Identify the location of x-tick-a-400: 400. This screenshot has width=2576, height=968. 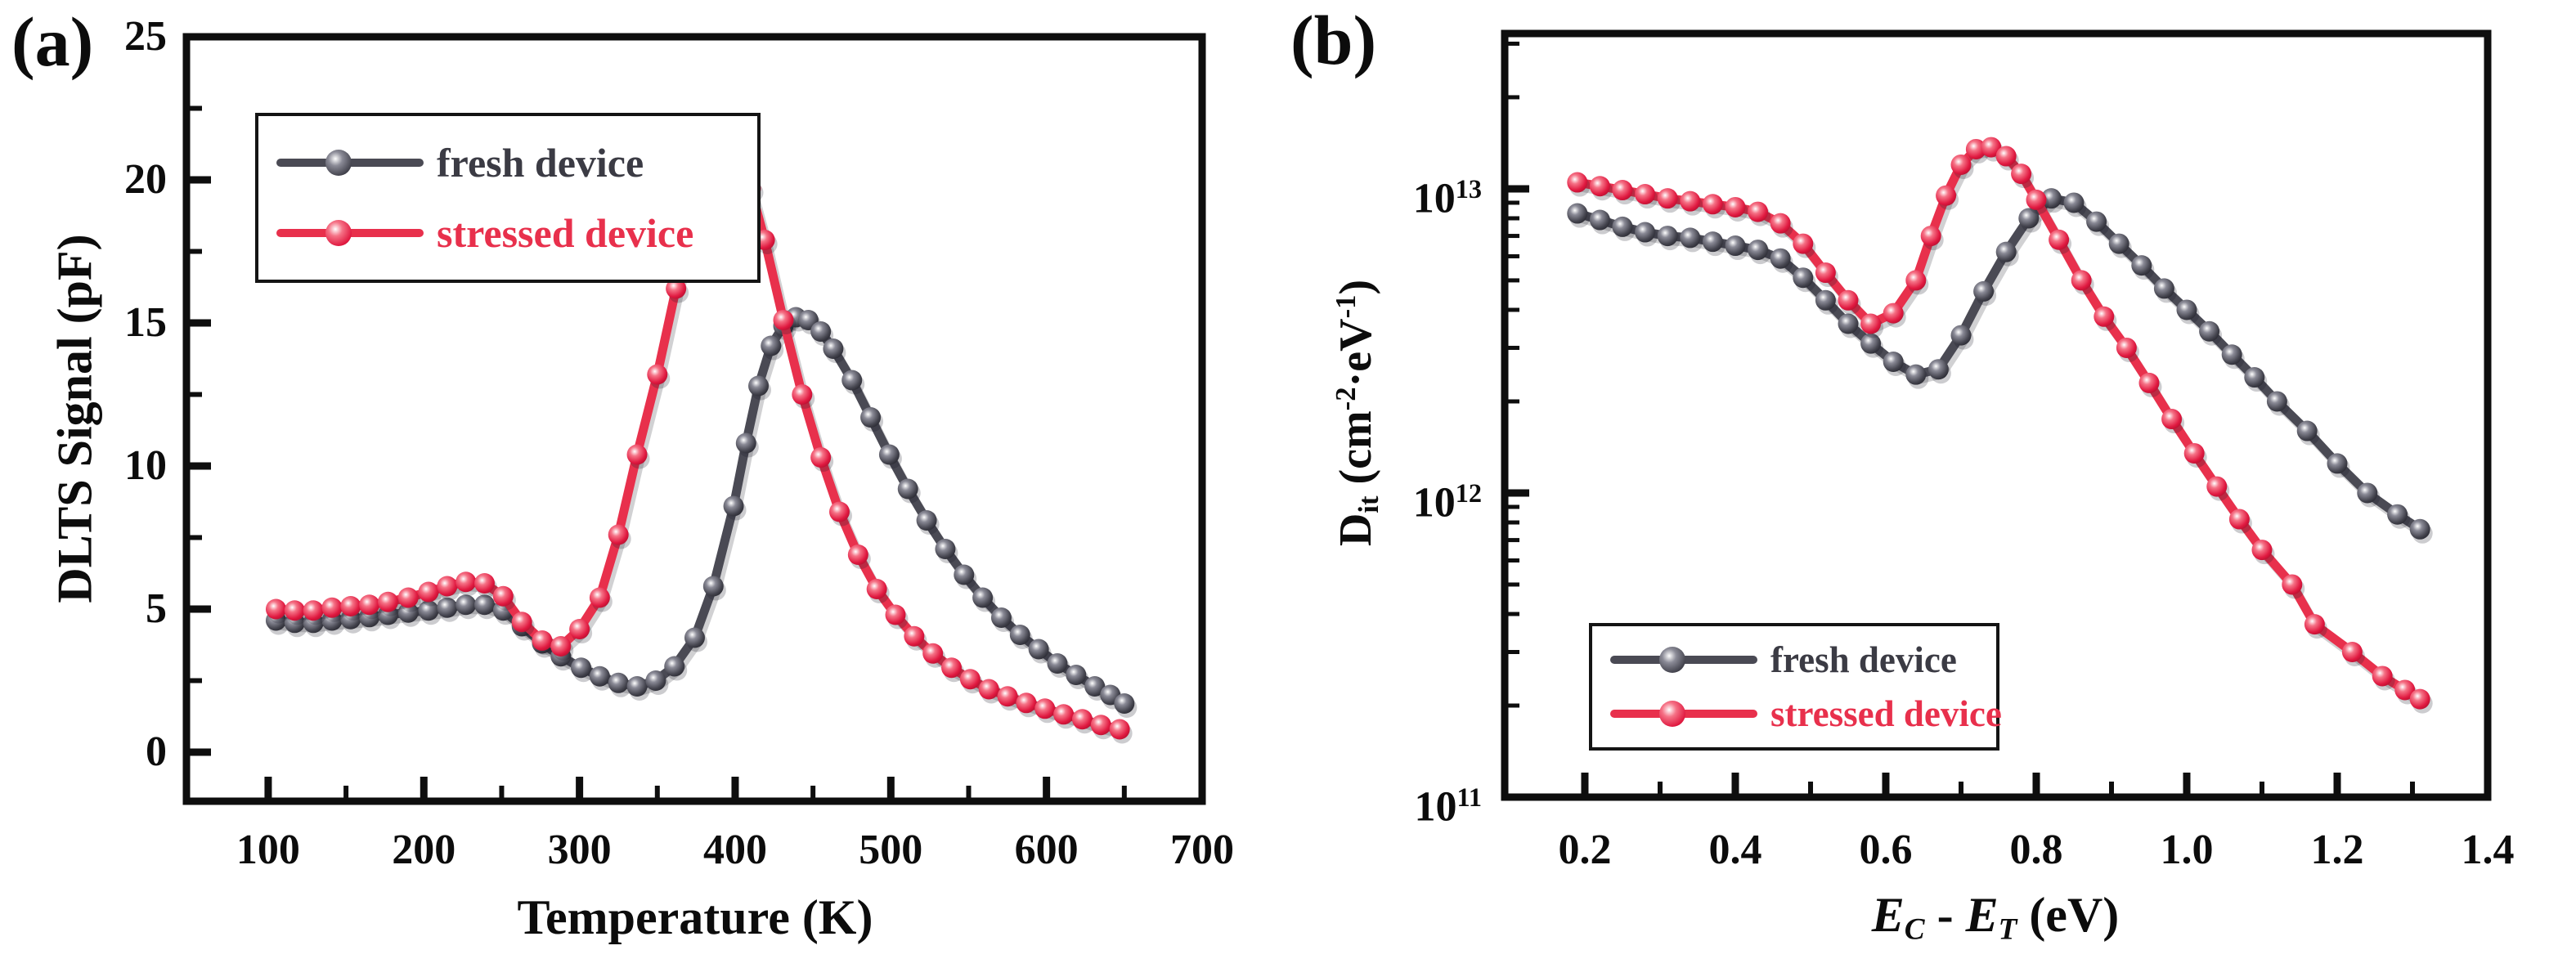
(735, 850).